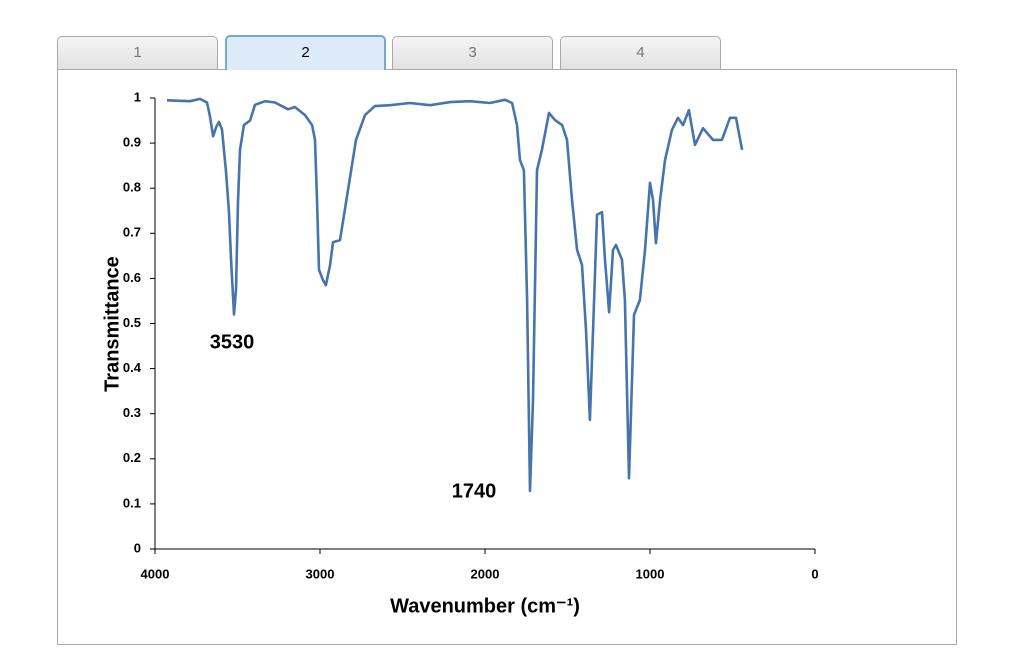 This screenshot has height=668, width=1024. I want to click on x-tick-label: 1000, so click(650, 573).